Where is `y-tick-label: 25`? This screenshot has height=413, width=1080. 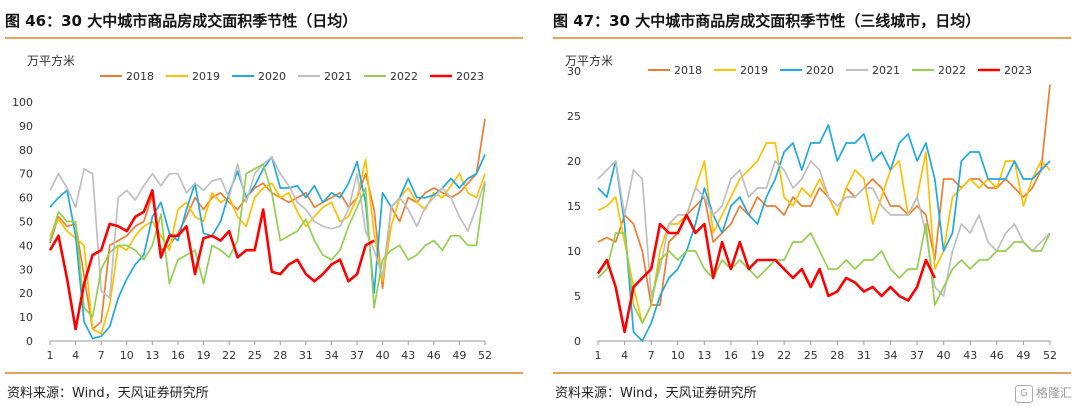 y-tick-label: 25 is located at coordinates (574, 116).